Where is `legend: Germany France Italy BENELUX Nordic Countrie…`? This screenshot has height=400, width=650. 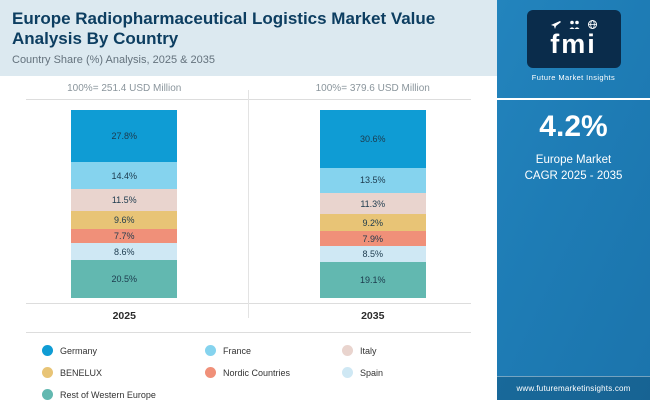
legend: Germany France Italy BENELUX Nordic Countrie… is located at coordinates (248, 366).